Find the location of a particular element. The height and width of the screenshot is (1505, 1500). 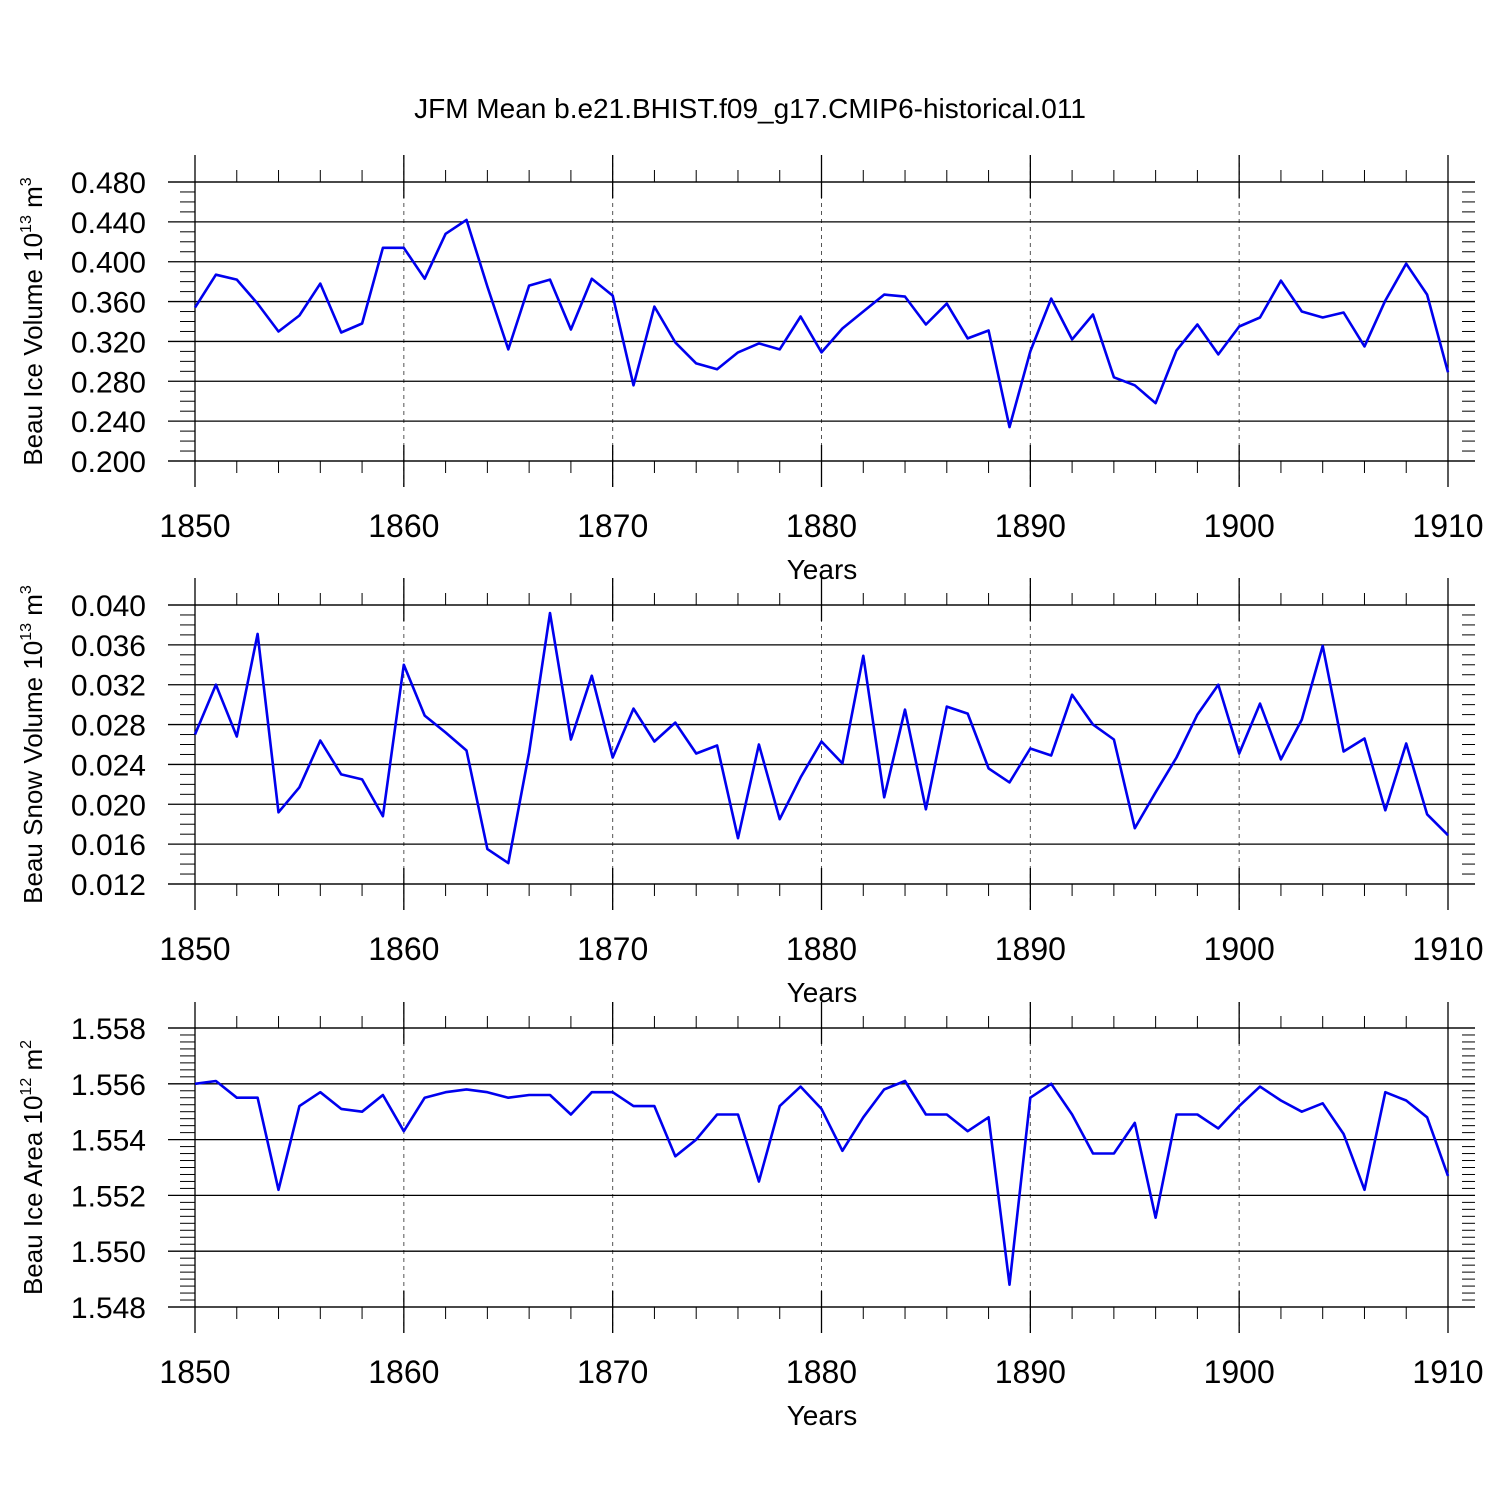

y-tick-label: 0.280 is located at coordinates (108, 382).